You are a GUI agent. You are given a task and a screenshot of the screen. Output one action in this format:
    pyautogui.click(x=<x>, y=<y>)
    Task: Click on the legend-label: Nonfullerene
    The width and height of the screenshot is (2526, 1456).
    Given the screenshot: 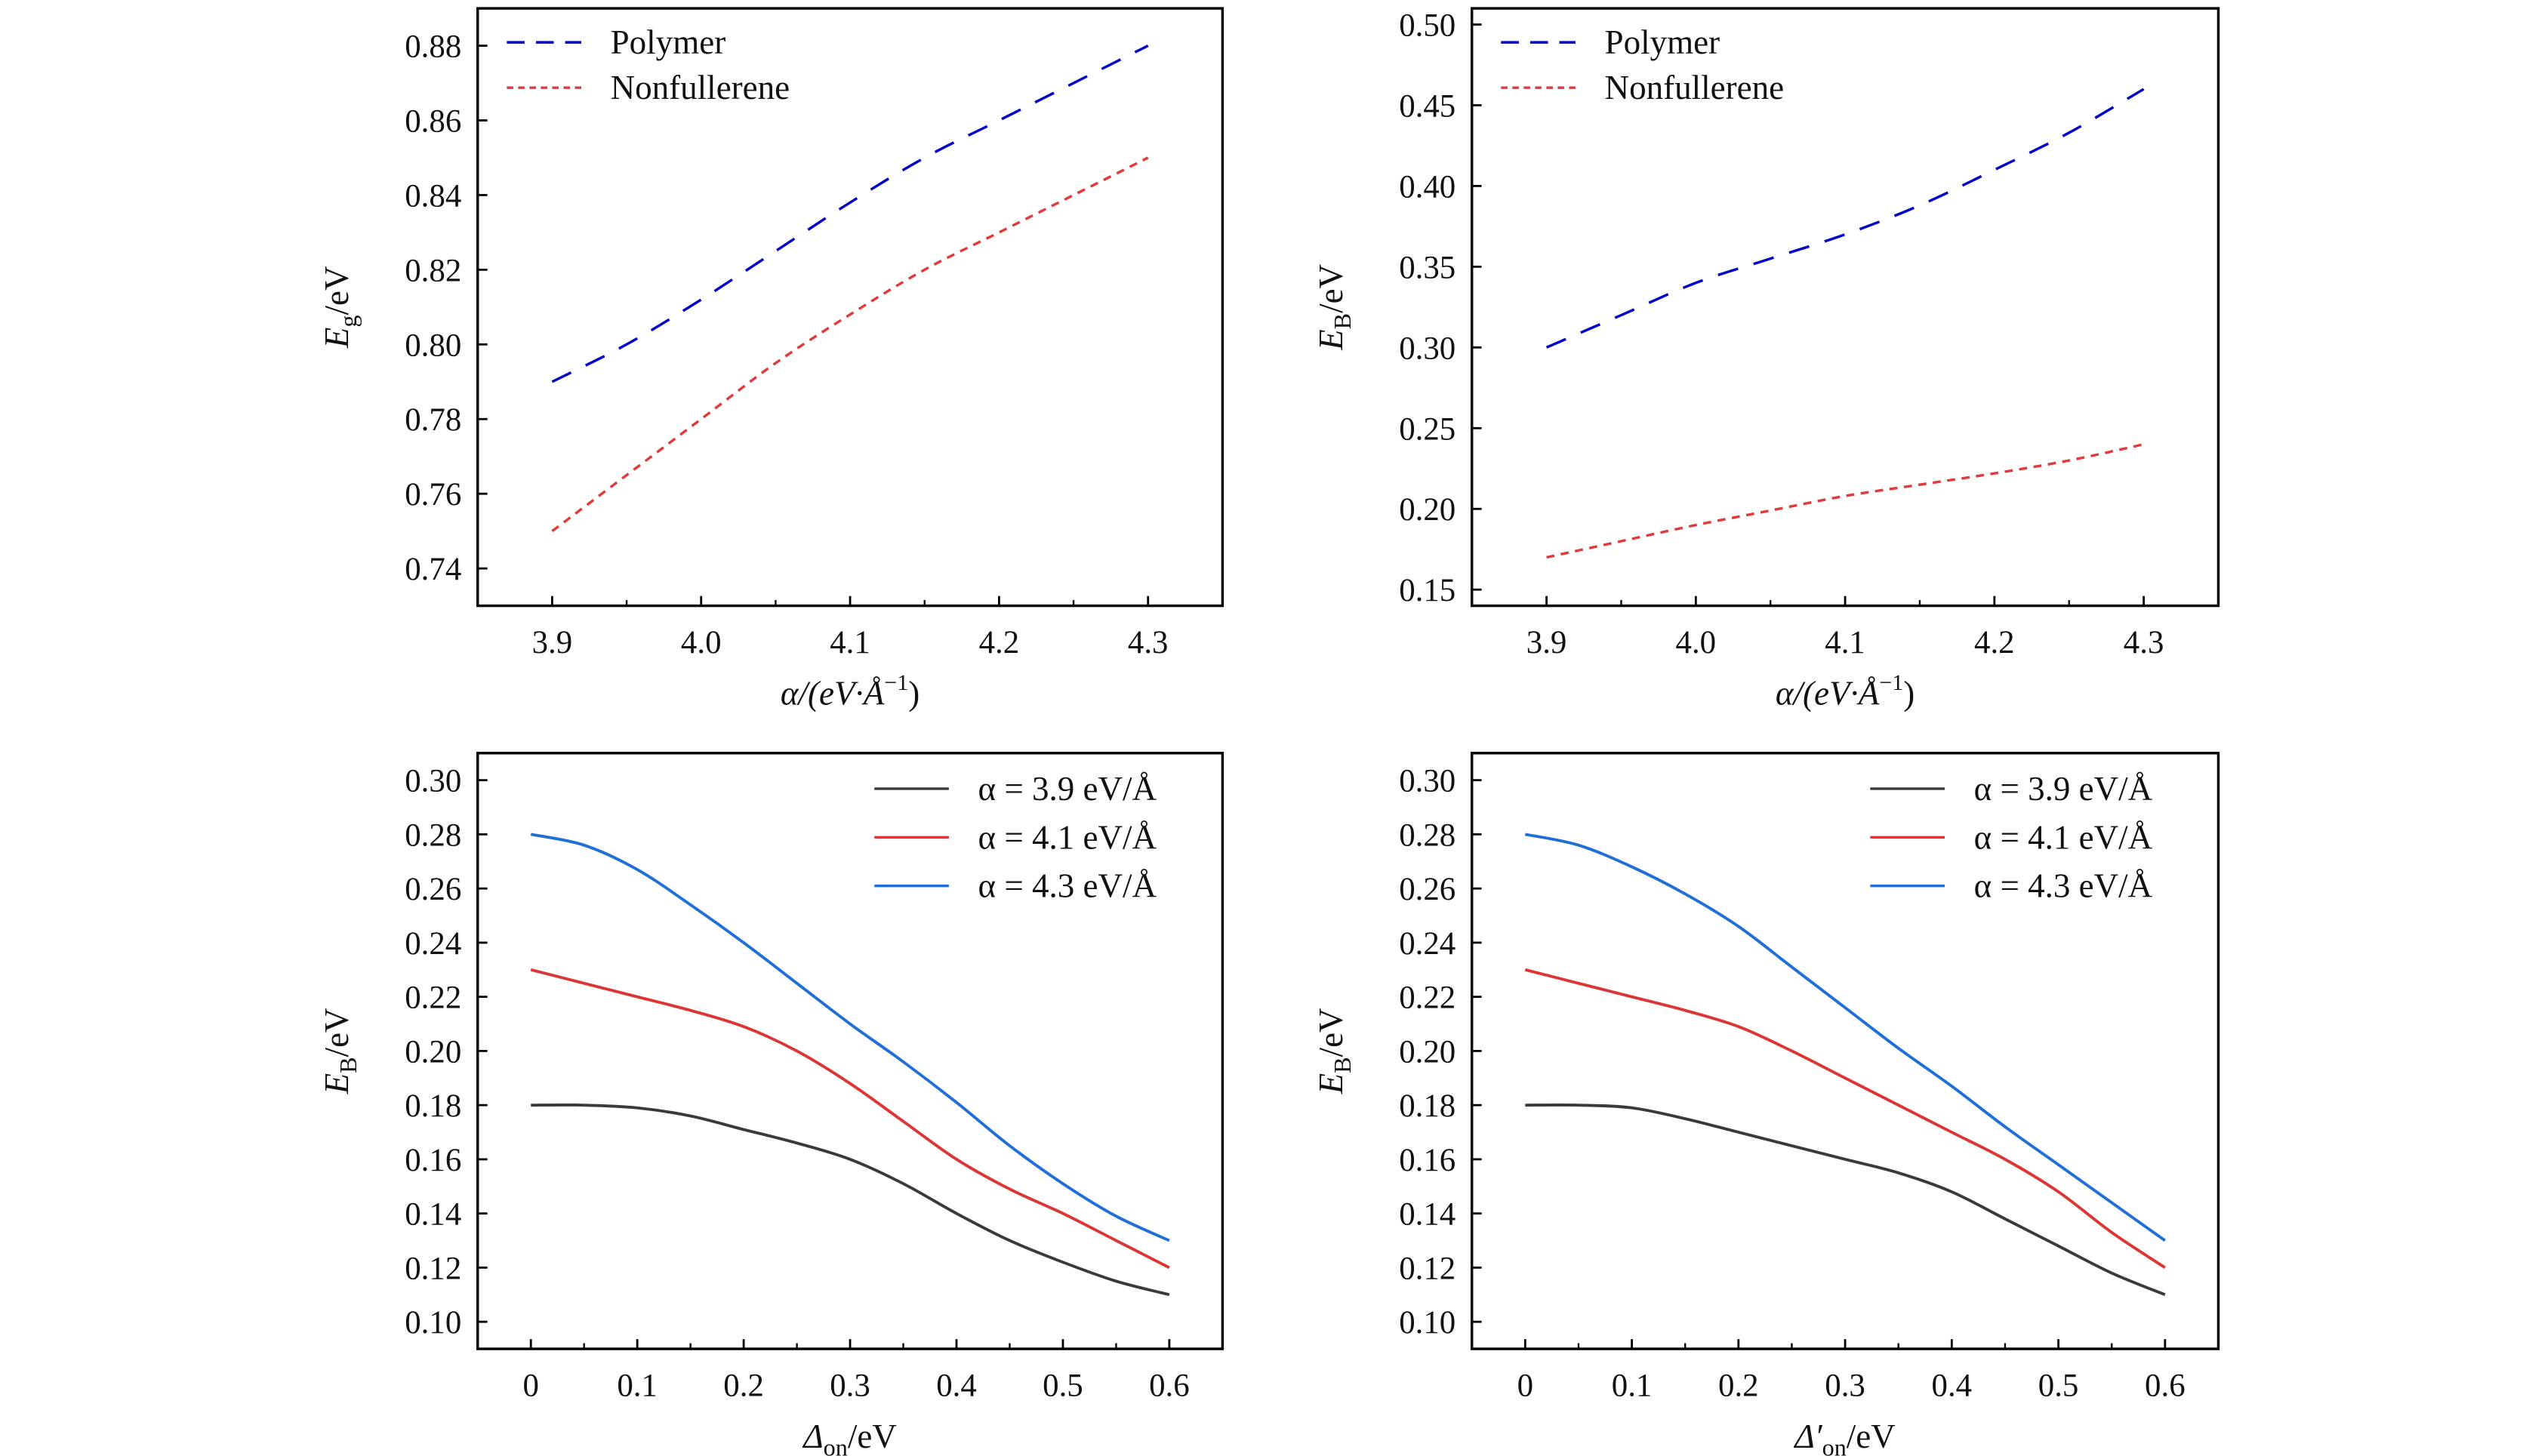 What is the action you would take?
    pyautogui.click(x=1695, y=87)
    